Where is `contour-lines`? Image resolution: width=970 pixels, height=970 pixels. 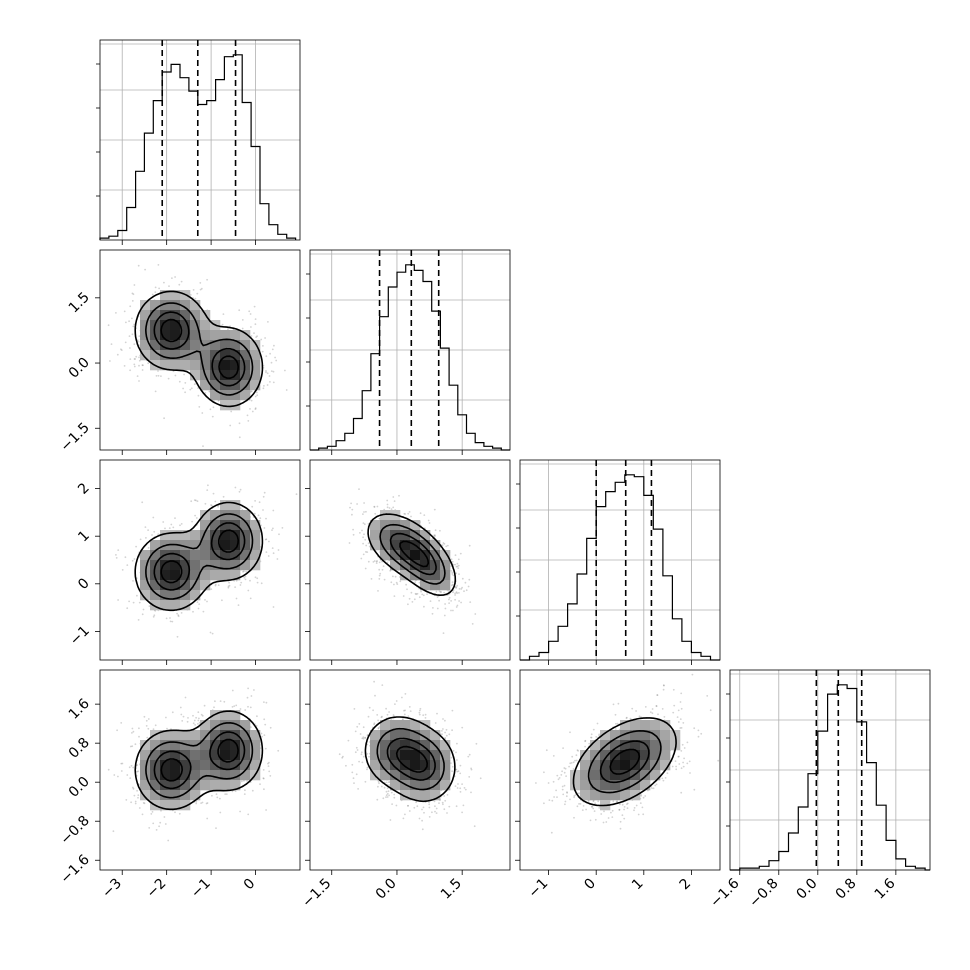
contour-lines is located at coordinates (199, 760).